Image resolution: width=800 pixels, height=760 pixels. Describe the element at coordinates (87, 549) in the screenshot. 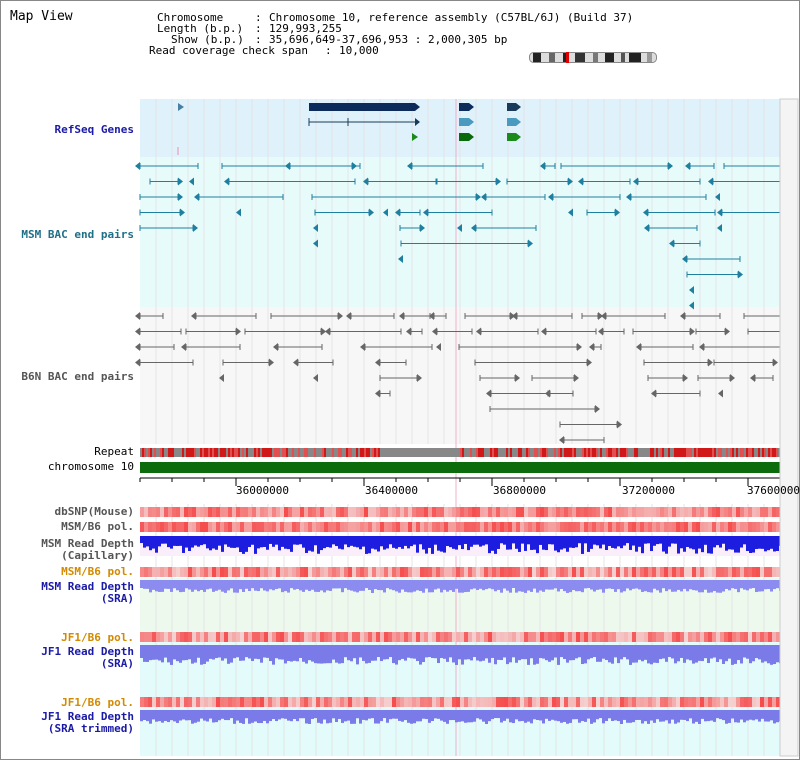

I see `track-label-msm-read-depth-capillary: MSM Read Depth (Capillary)` at that location.